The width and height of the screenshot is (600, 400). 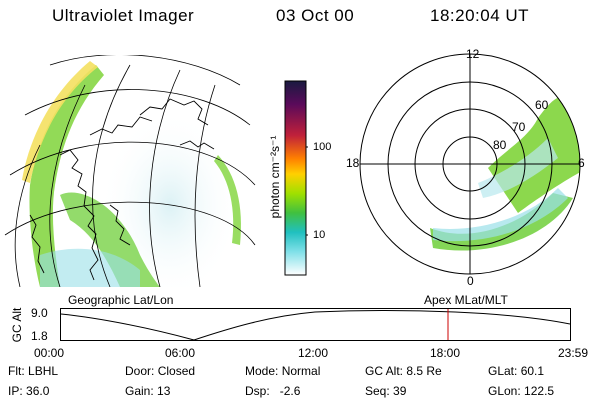 I want to click on date-label: 03 Oct 00, so click(x=315, y=15).